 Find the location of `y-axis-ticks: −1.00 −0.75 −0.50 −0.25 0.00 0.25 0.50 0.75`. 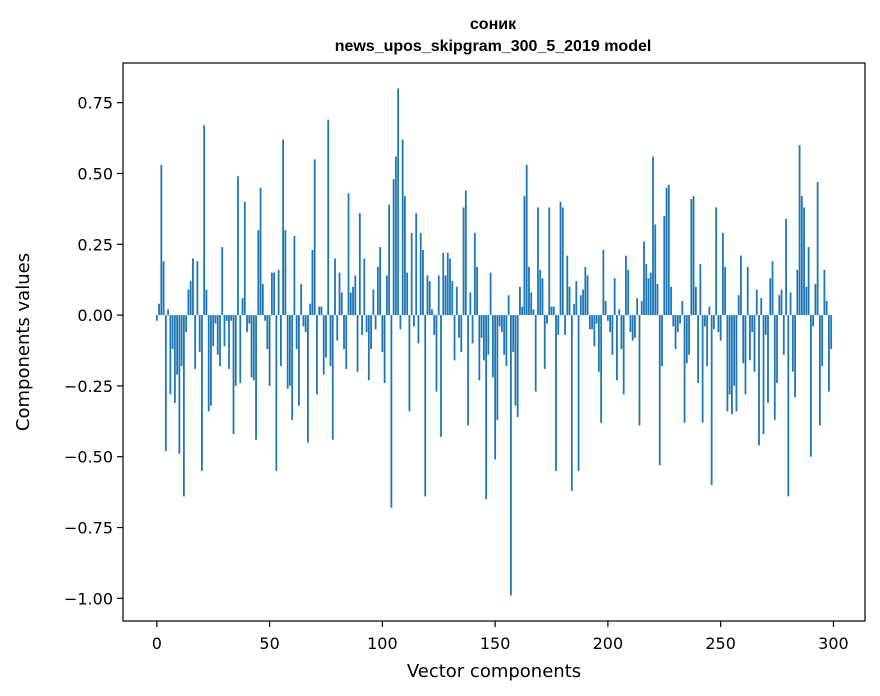

y-axis-ticks: −1.00 −0.75 −0.50 −0.25 0.00 0.25 0.50 0.75 is located at coordinates (93, 351).